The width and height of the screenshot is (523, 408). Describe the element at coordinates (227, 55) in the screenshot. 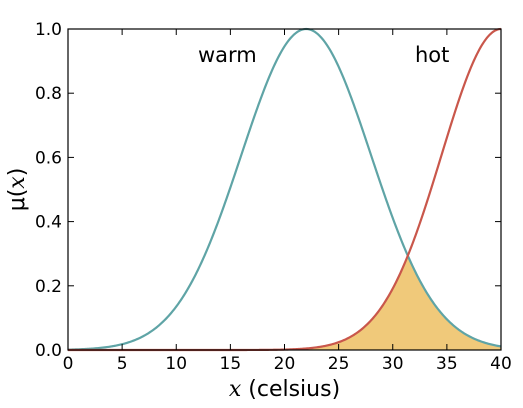

I see `warm-label: warm` at that location.